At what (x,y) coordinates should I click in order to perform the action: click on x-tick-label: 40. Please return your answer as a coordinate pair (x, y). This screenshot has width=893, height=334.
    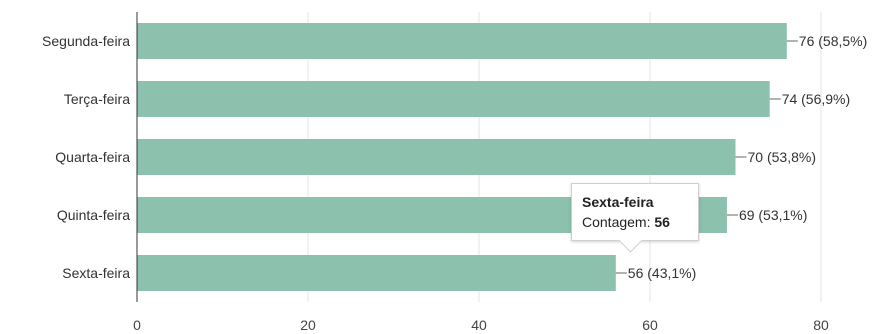
    Looking at the image, I should click on (479, 325).